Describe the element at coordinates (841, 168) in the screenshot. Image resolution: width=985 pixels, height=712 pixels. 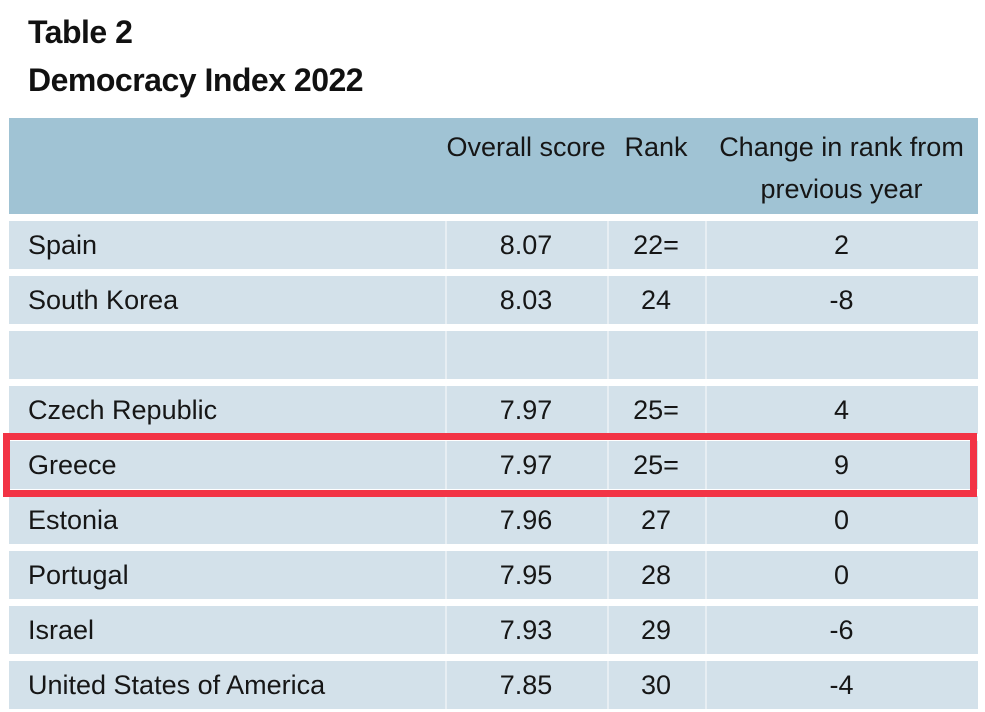
I see `header-change-in-rank: Change in rank from previous year` at that location.